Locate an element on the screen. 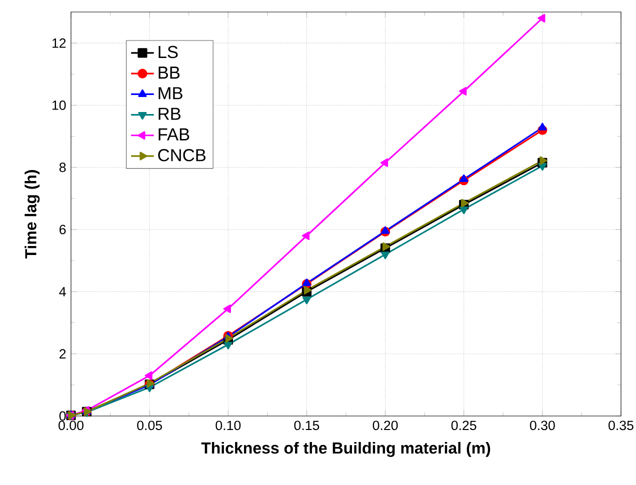 The width and height of the screenshot is (636, 485). y-tick-label: 6 is located at coordinates (63, 229).